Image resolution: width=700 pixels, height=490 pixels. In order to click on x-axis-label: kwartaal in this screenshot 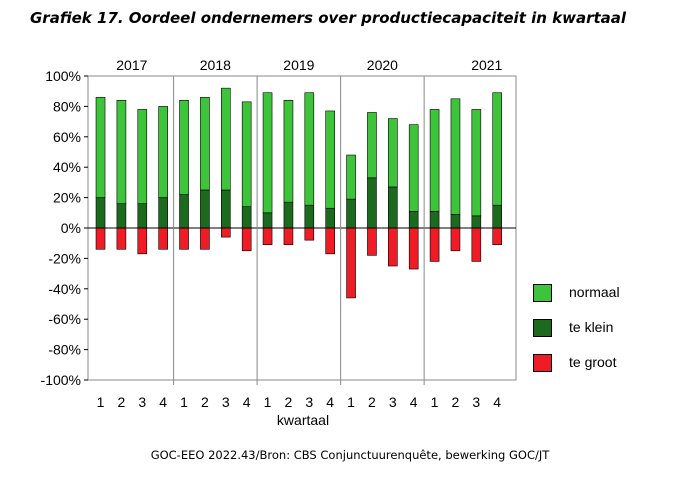, I will do `click(303, 420)`.